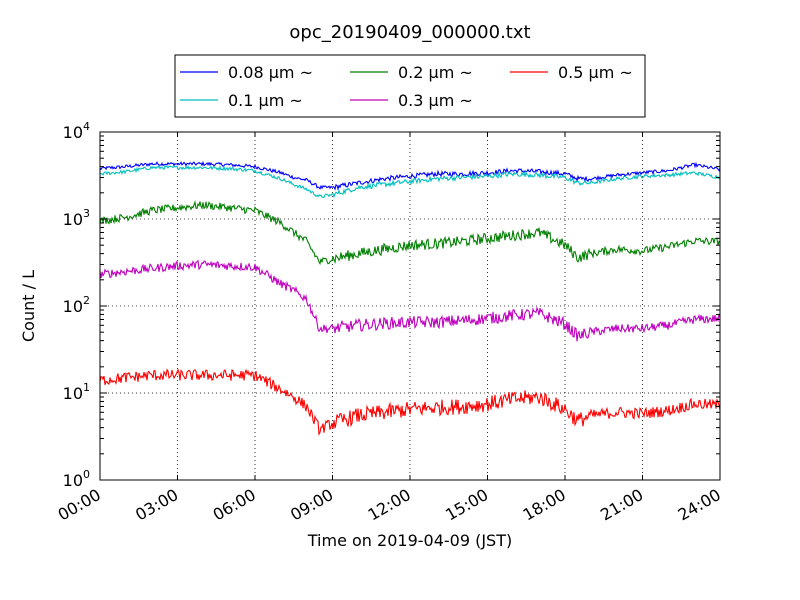  I want to click on y-tick-label: 10⁰, so click(76, 479).